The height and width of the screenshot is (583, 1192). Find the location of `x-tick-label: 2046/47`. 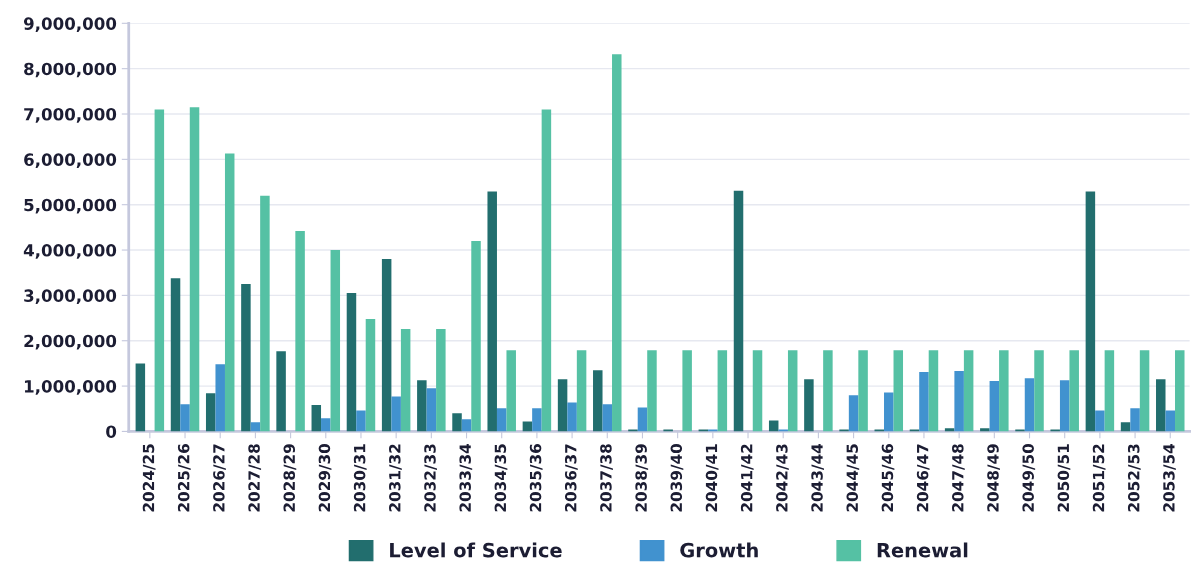

x-tick-label: 2046/47 is located at coordinates (923, 478).